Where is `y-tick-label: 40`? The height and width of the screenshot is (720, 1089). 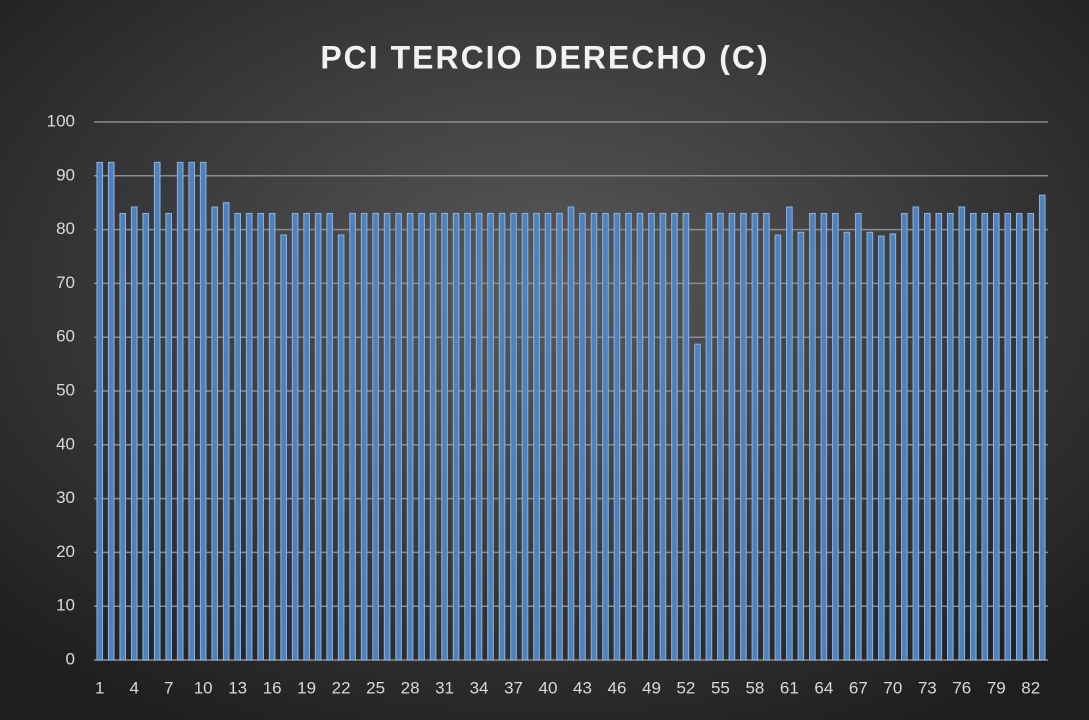 y-tick-label: 40 is located at coordinates (65, 443).